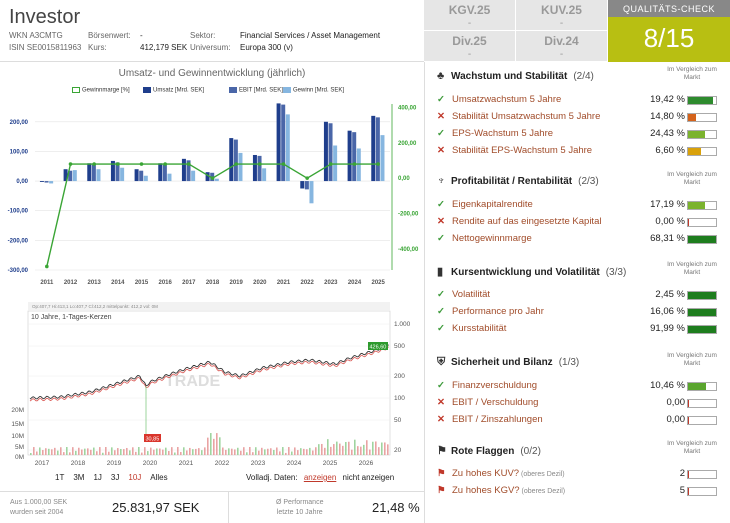 The height and width of the screenshot is (523, 730). I want to click on criterion-row: ✓ Eigenkapitalrendite 17,19 %, so click(581, 207).